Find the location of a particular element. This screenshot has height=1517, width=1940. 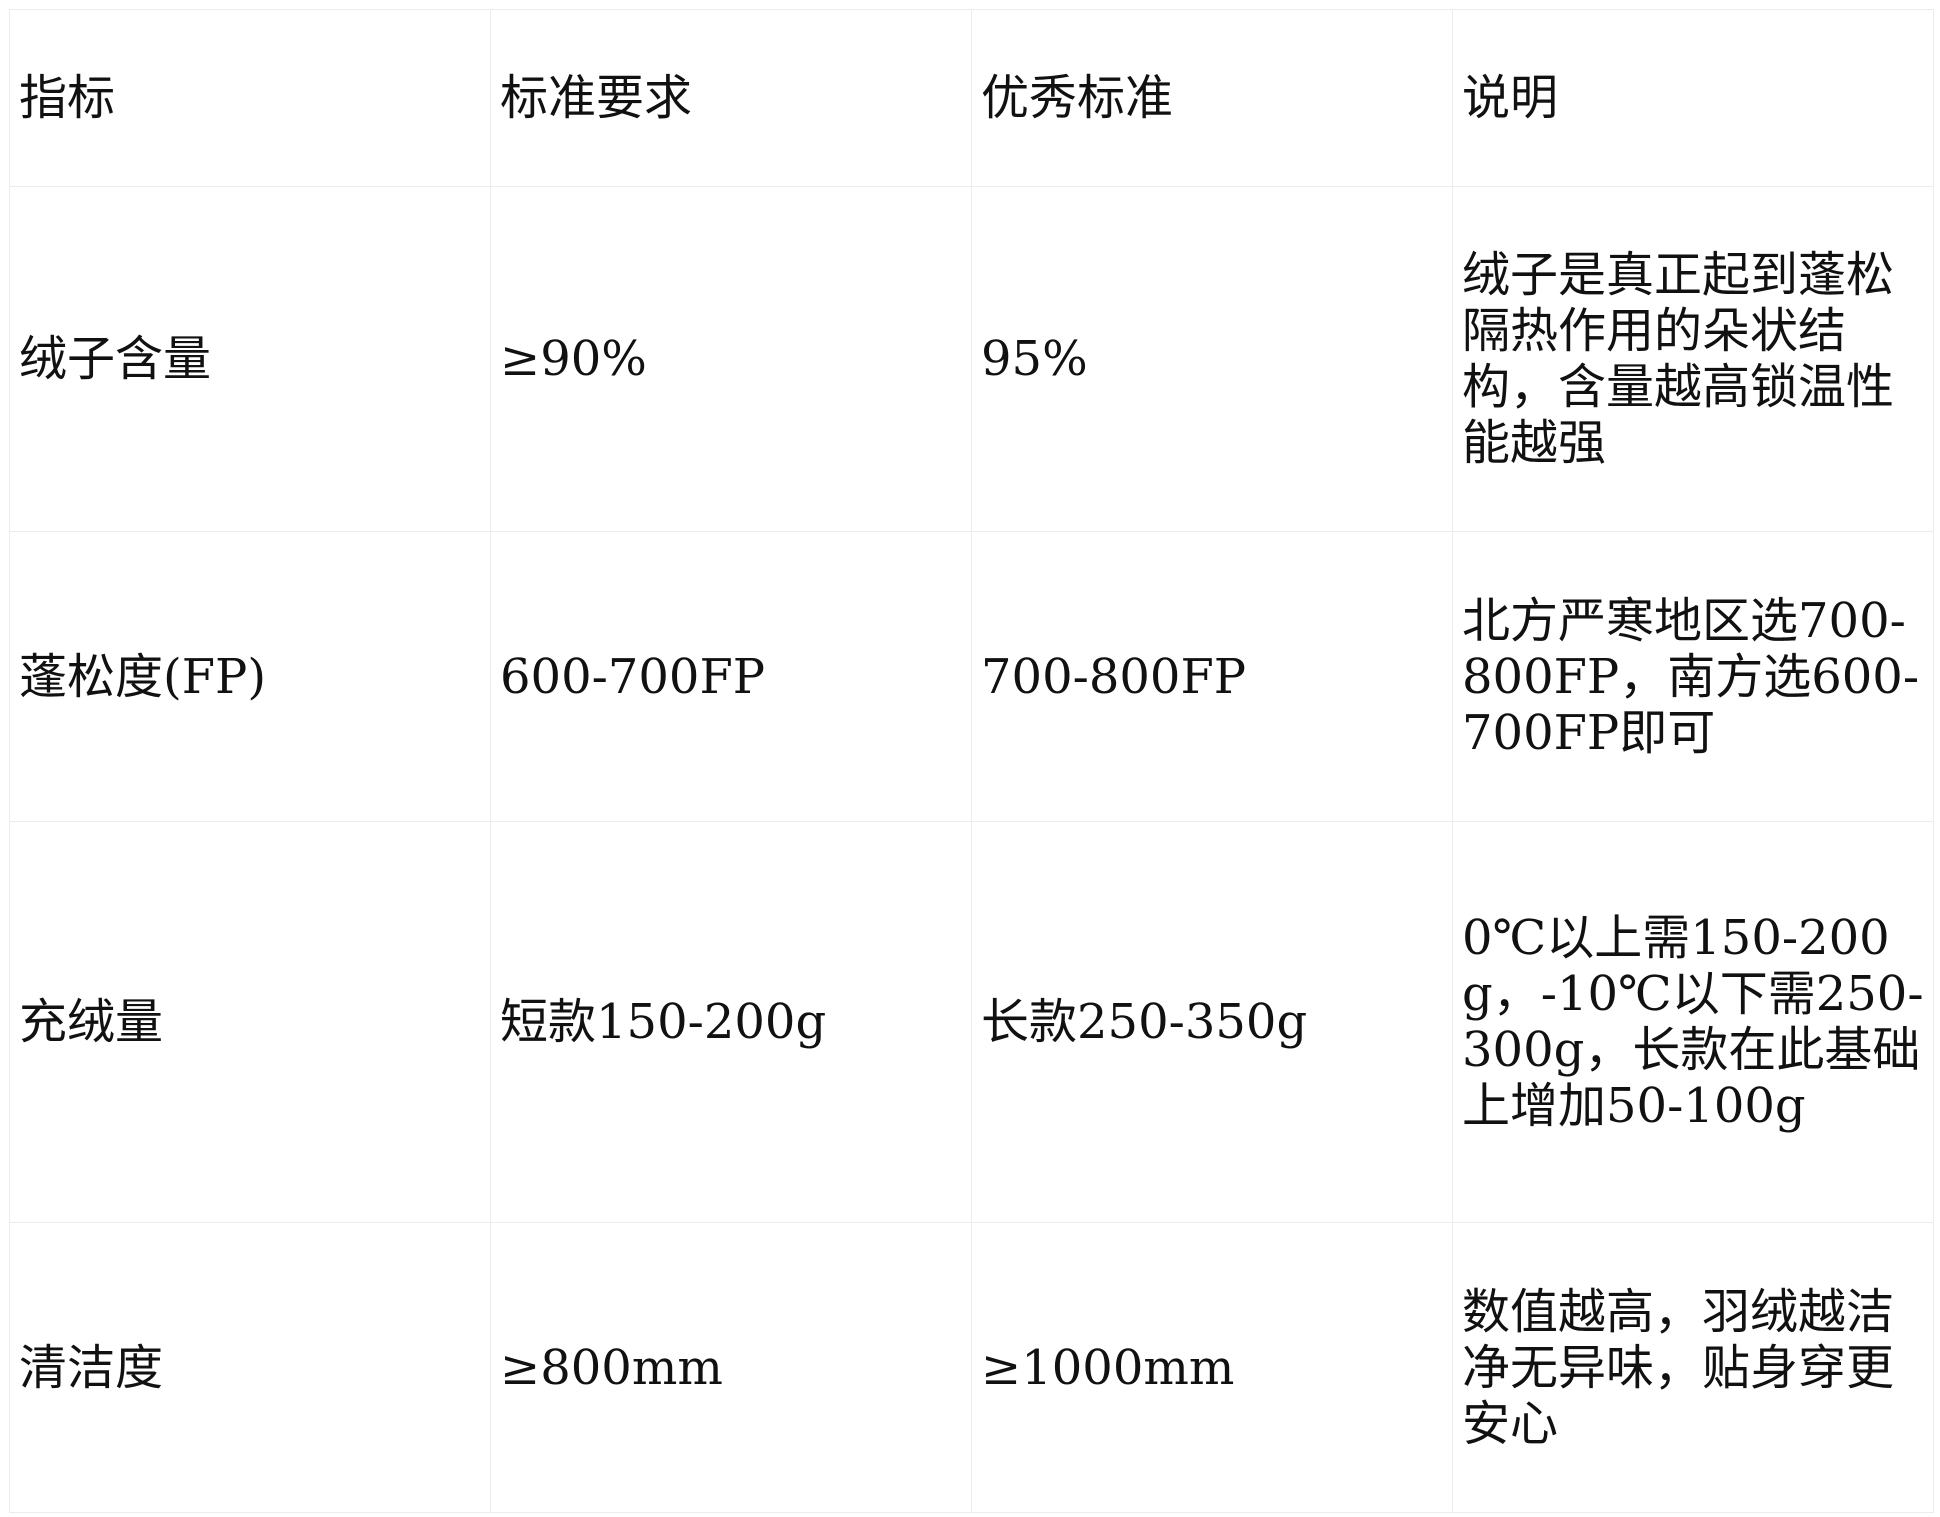

cell-excellent: 长款250-350g is located at coordinates (1212, 1022).